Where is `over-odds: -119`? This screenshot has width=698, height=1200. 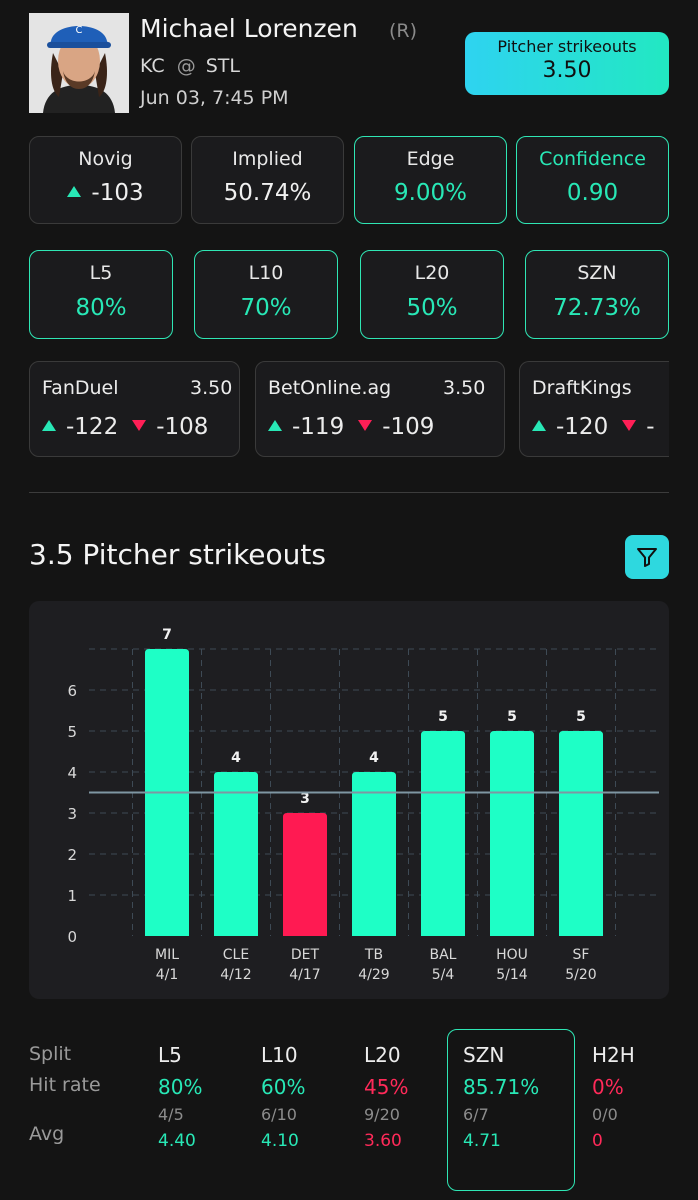 over-odds: -119 is located at coordinates (318, 427).